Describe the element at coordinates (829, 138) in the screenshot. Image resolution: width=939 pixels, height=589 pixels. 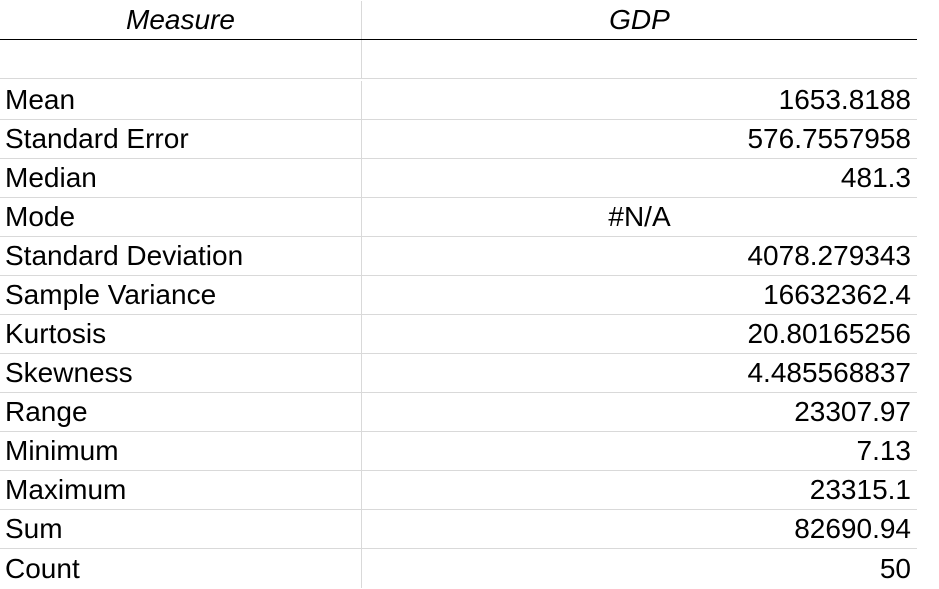
I see `row-value: 576.7557958` at that location.